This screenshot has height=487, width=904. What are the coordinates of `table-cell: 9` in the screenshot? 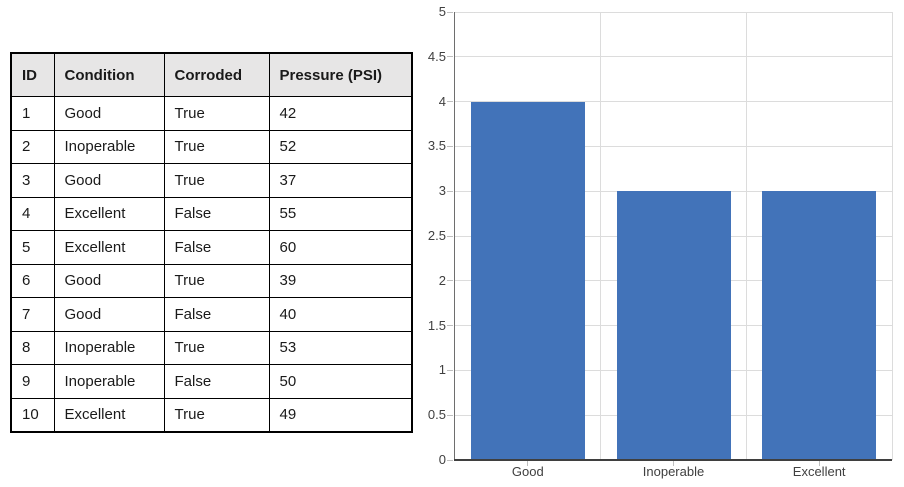 It's located at (32, 381).